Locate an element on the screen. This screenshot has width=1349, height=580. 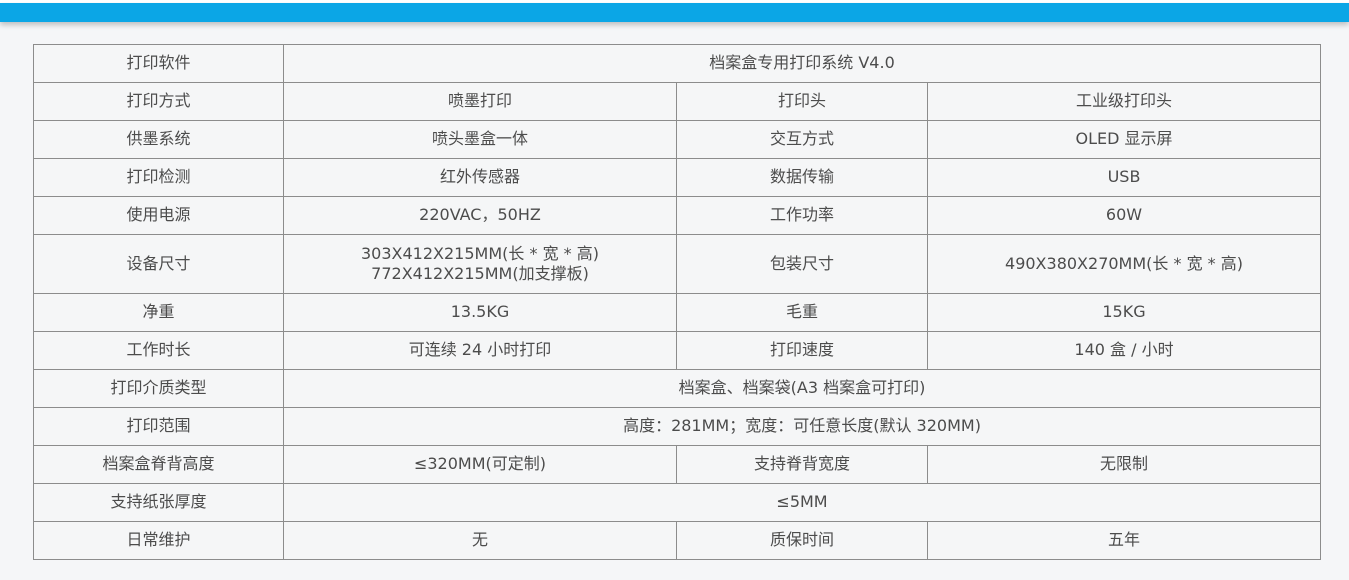
spec-label: 打印软件 is located at coordinates (158, 63).